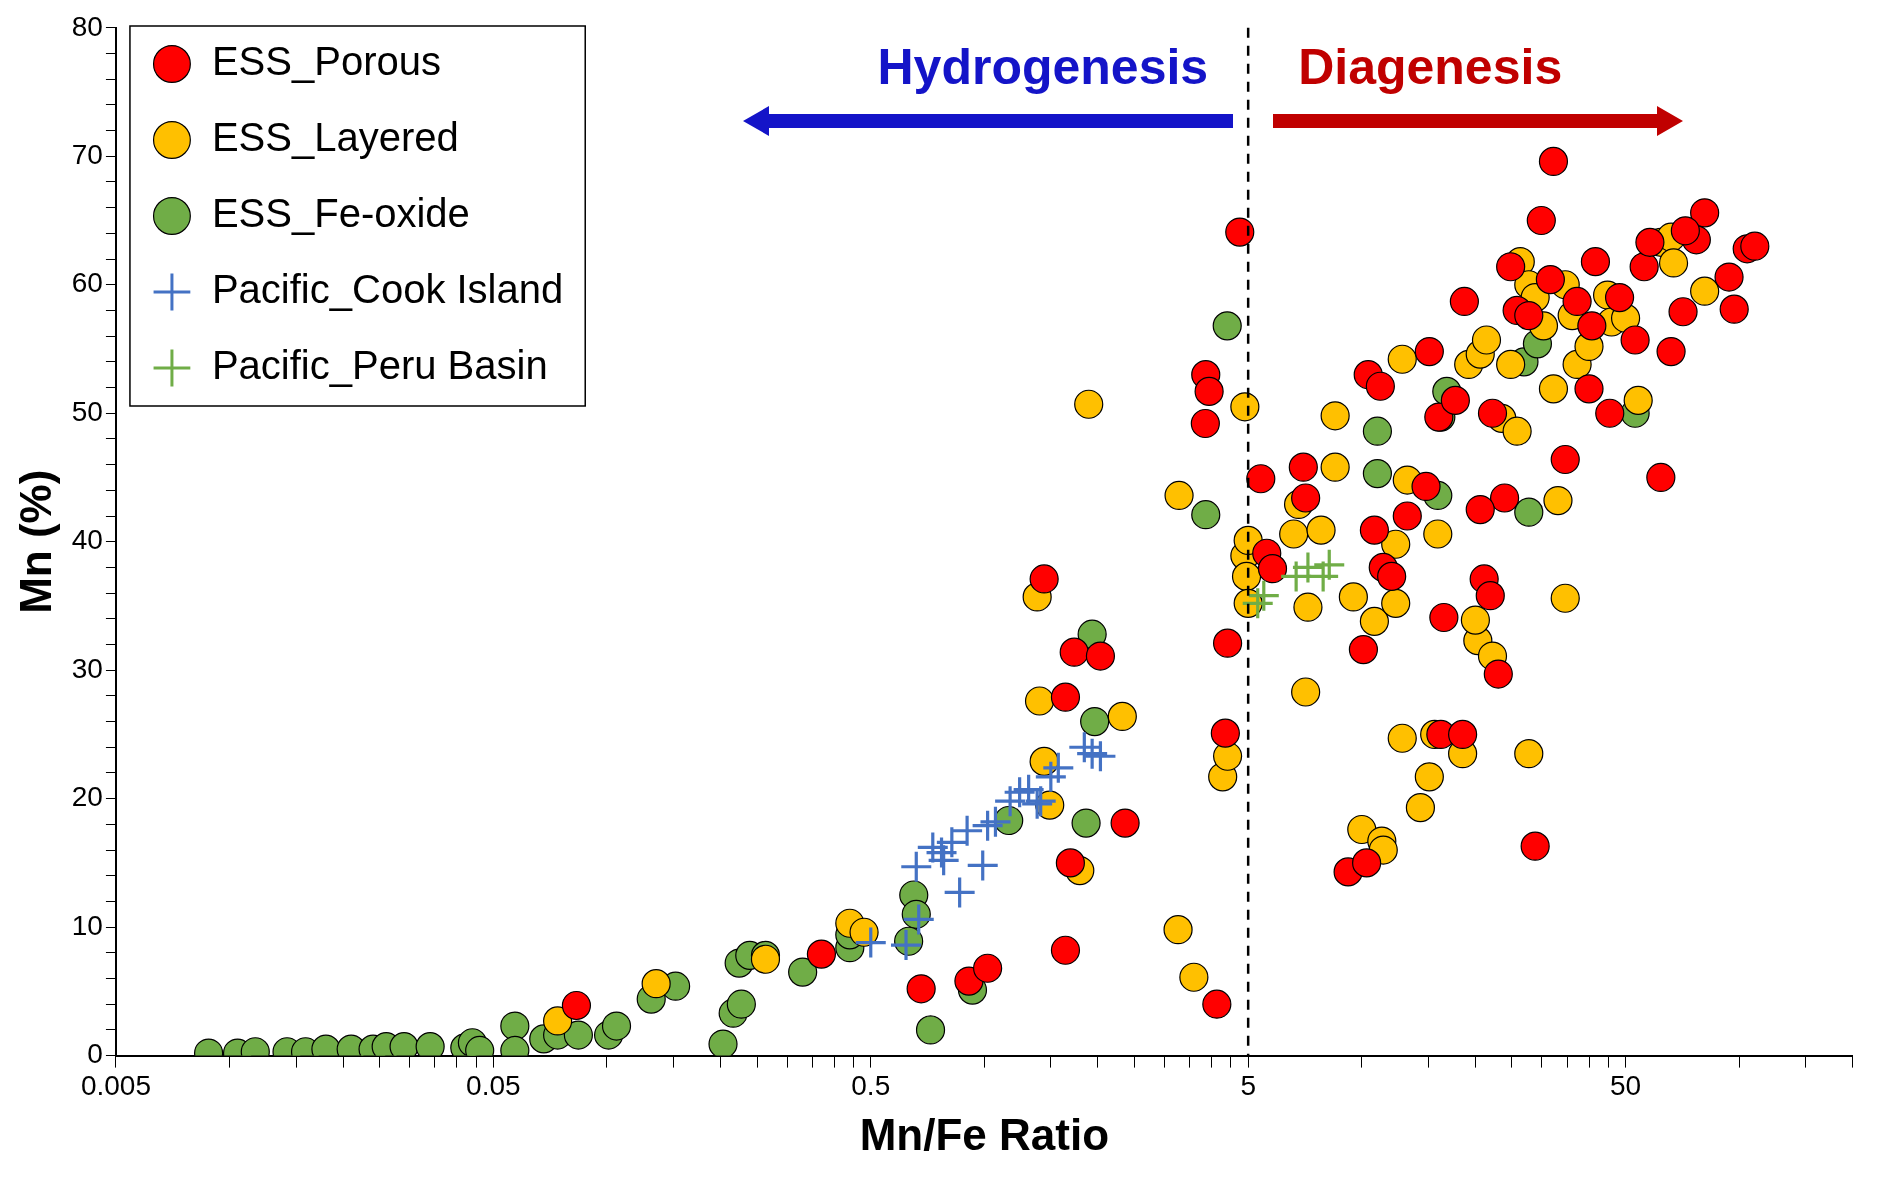  I want to click on x-tick-label: 50, so click(1626, 1086).